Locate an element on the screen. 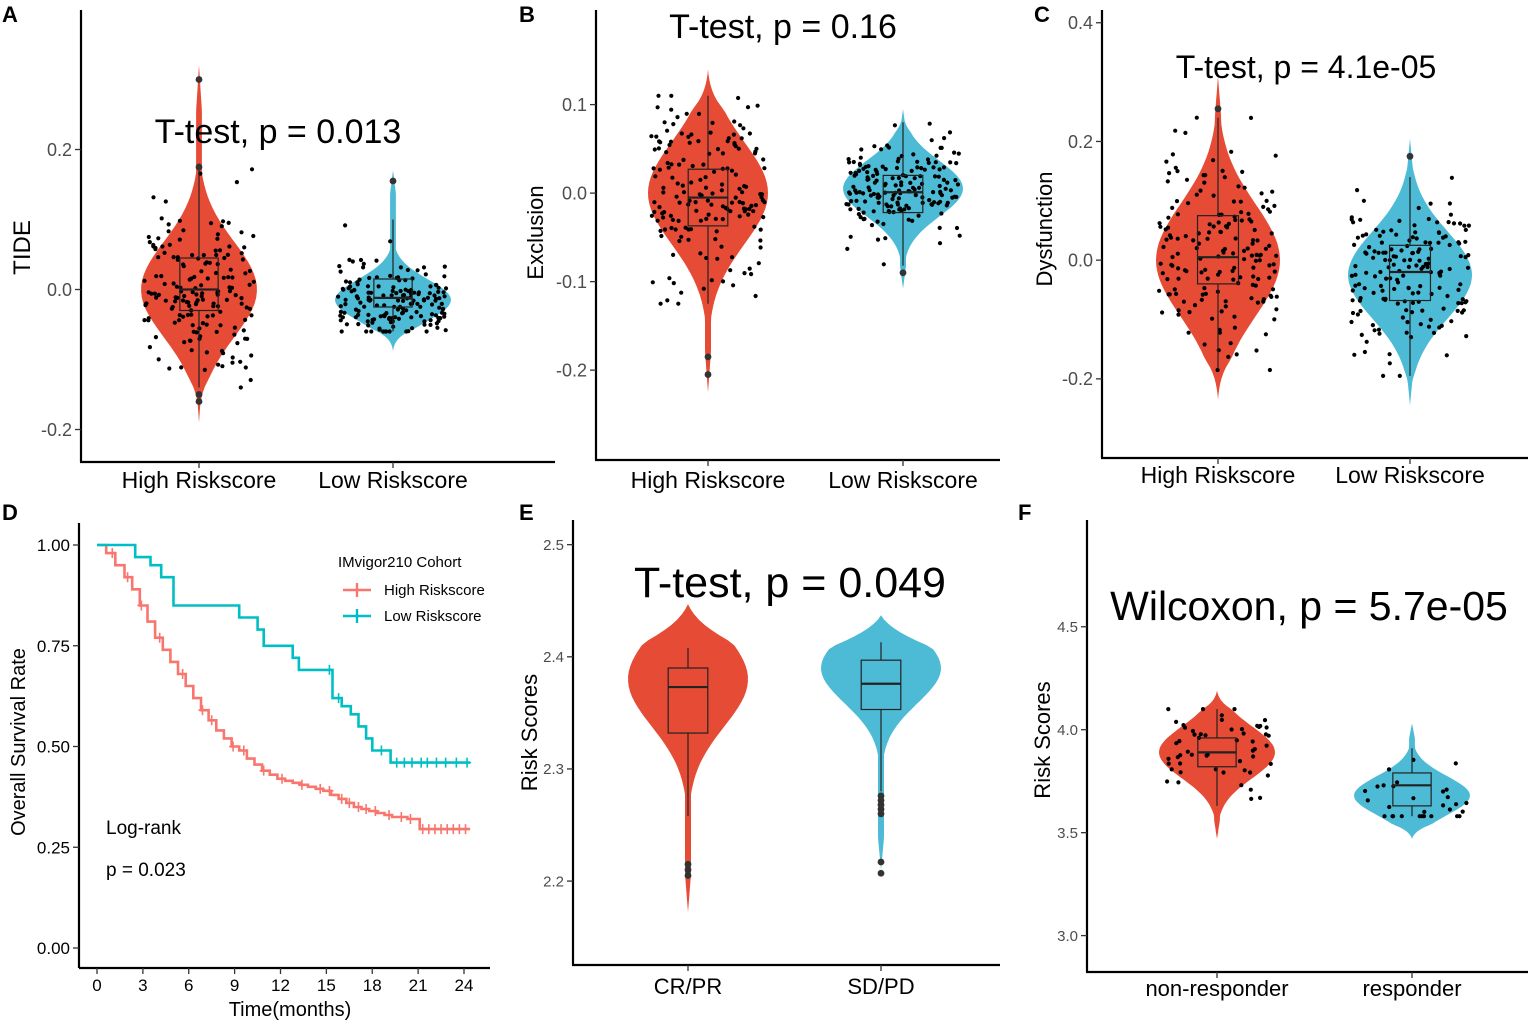 This screenshot has height=1029, width=1535. panel-label: C is located at coordinates (1042, 14).